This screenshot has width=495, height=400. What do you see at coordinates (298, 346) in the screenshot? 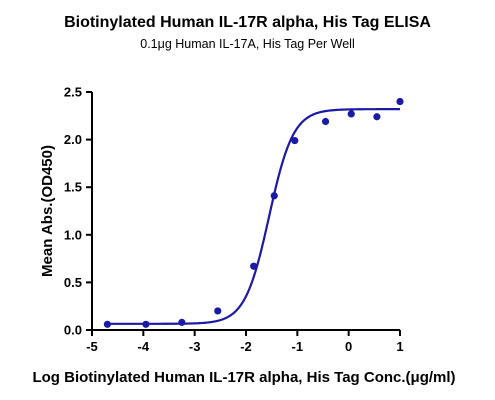
I see `x-tick-label: -1` at bounding box center [298, 346].